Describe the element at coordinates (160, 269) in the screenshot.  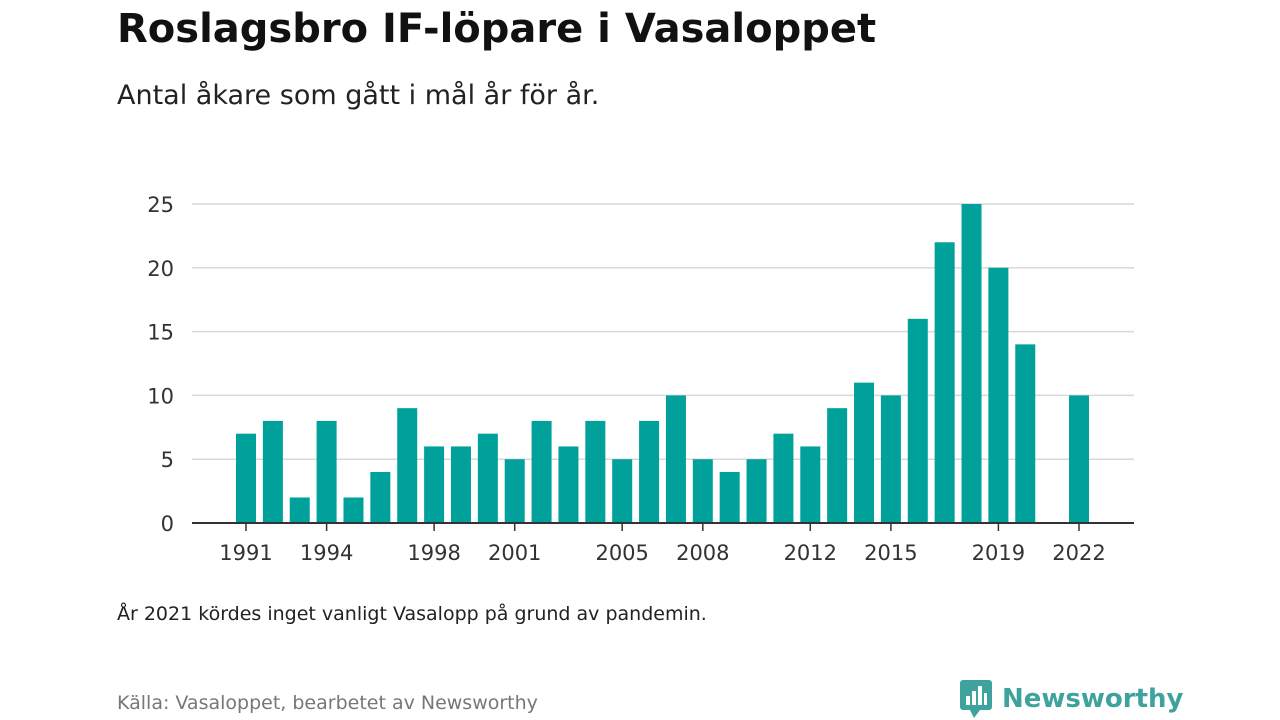
I see `y-tick-label: 20` at that location.